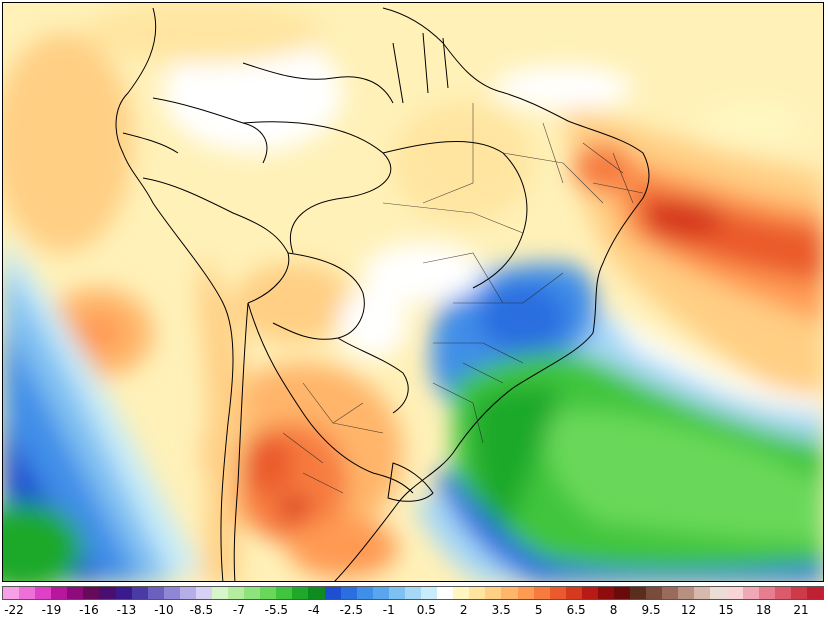 The image size is (828, 620). I want to click on field-argentina-warm-core, so click(268, 463).